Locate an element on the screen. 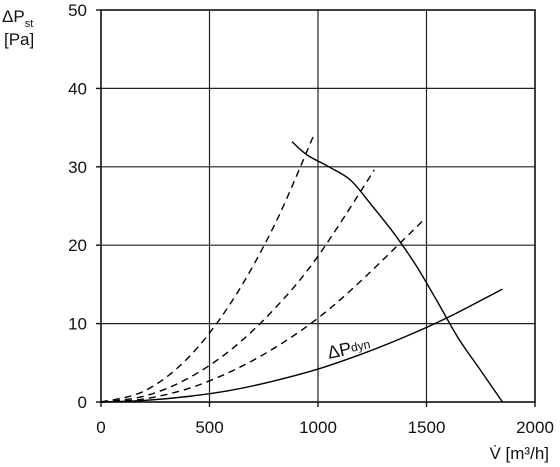 This screenshot has width=560, height=467. y-tick-label: 30 is located at coordinates (77, 167).